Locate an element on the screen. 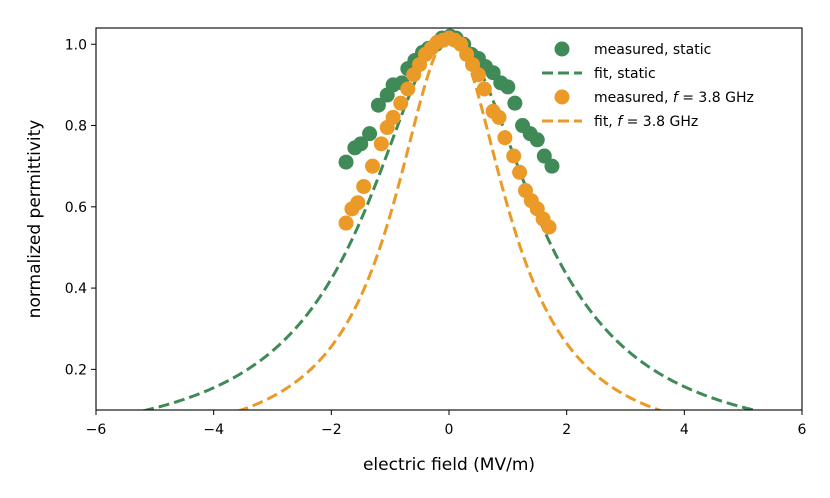 The height and width of the screenshot is (498, 830). x-tick-label: 4 is located at coordinates (684, 430).